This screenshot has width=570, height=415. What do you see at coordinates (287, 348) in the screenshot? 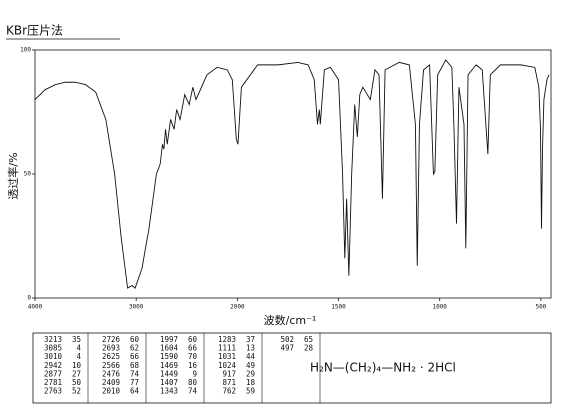
I see `peak-wavenumber: 497` at bounding box center [287, 348].